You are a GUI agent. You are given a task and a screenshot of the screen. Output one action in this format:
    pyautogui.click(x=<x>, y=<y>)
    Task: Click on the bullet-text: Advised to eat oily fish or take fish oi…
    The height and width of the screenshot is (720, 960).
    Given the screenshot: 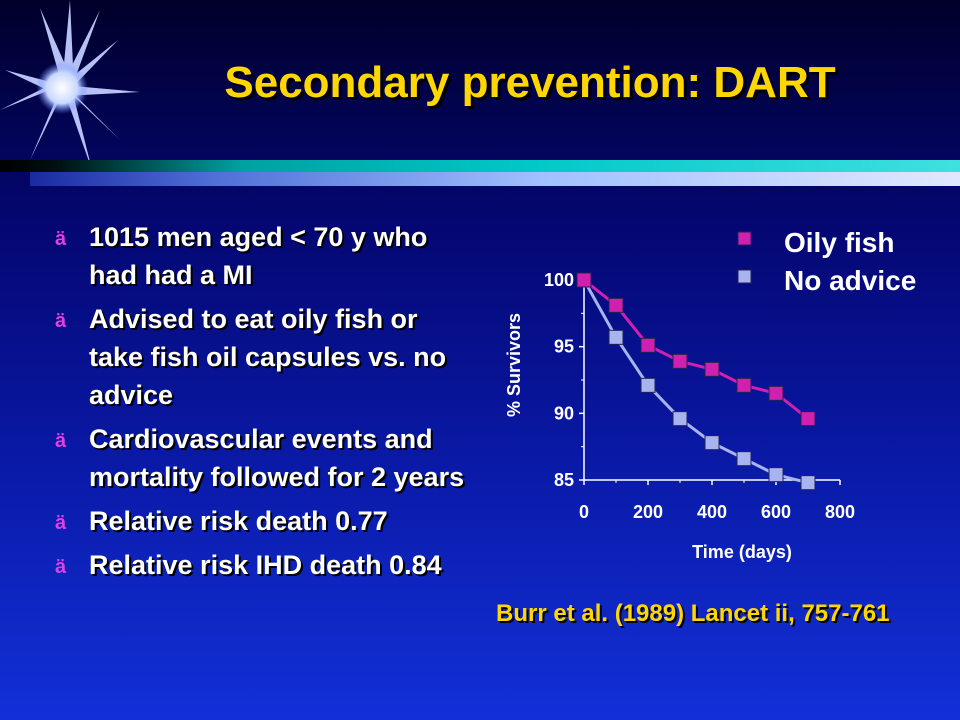 What is the action you would take?
    pyautogui.click(x=268, y=357)
    